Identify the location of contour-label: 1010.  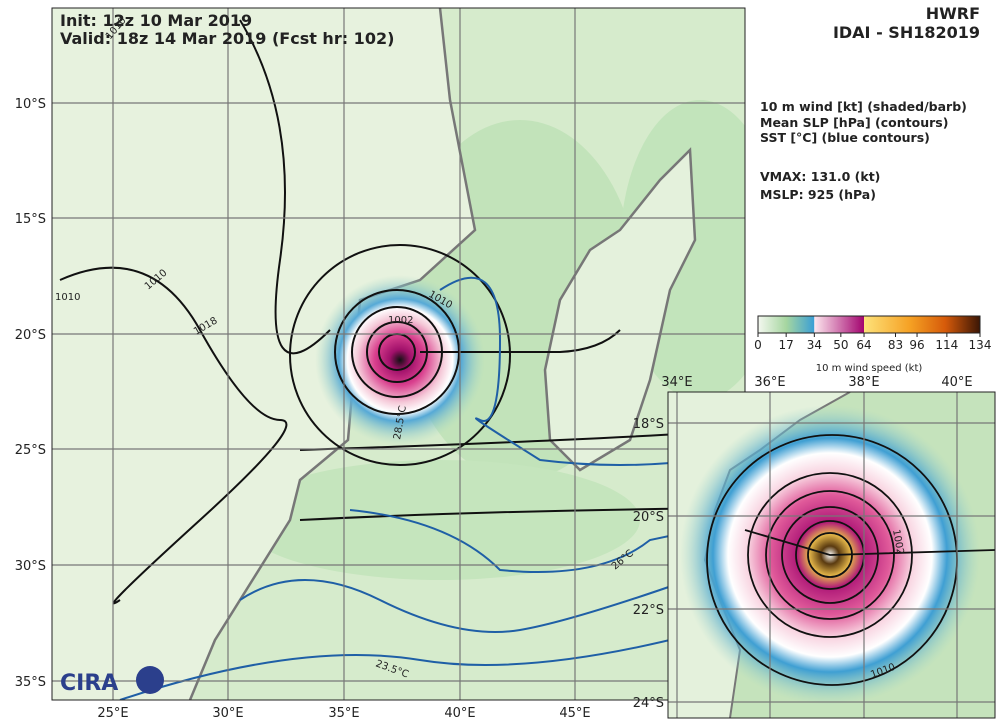
(67, 297).